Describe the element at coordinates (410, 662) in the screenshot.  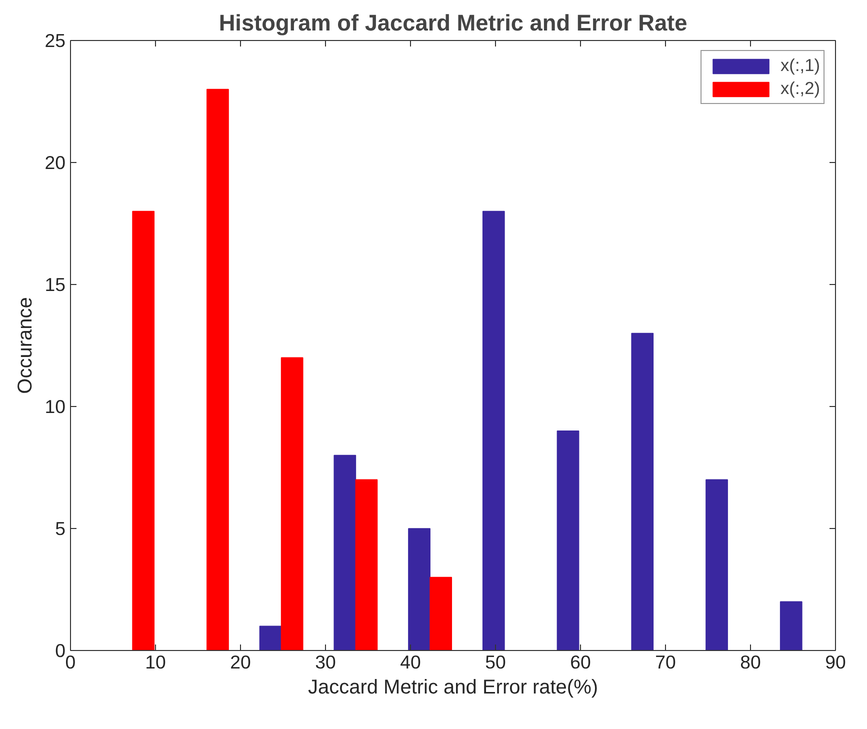
I see `x-tick-label: 40` at that location.